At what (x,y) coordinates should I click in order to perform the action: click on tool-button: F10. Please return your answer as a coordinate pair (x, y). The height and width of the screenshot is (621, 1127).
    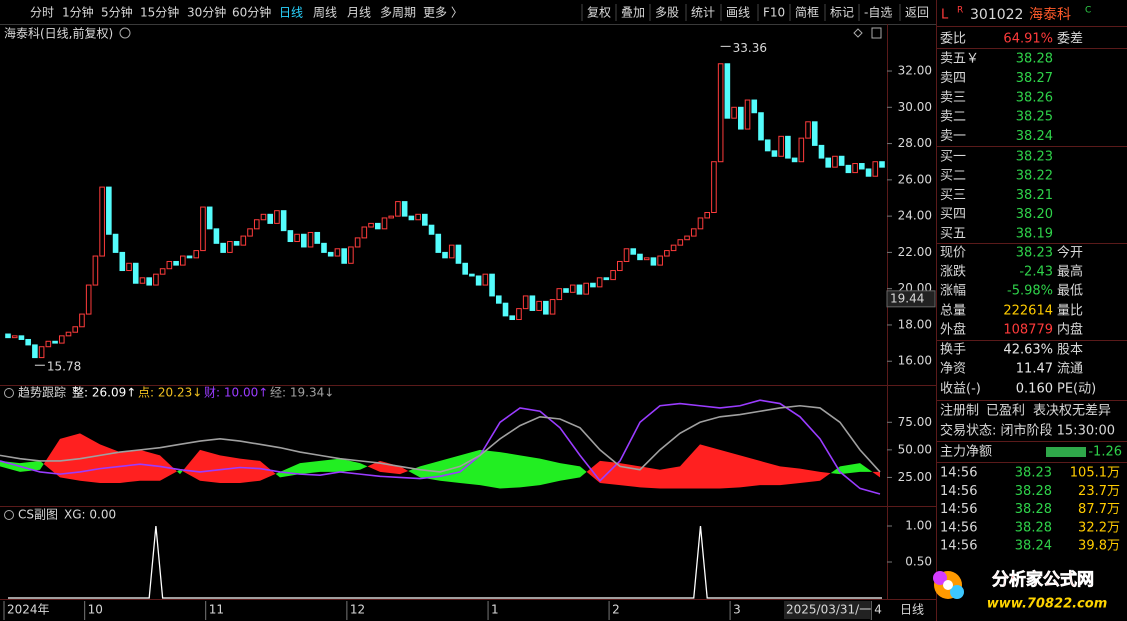
    Looking at the image, I should click on (774, 13).